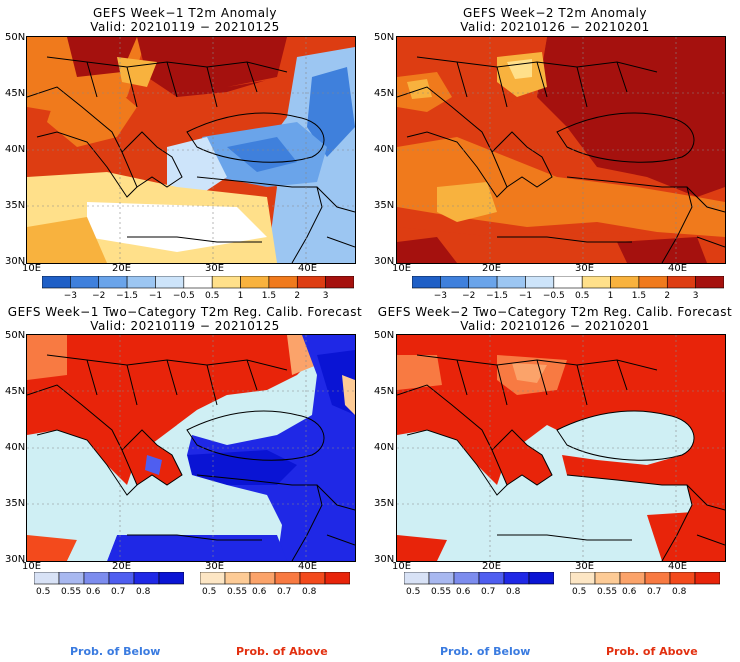  What do you see at coordinates (241, 296) in the screenshot?
I see `colorbar-tick-label: 1` at bounding box center [241, 296].